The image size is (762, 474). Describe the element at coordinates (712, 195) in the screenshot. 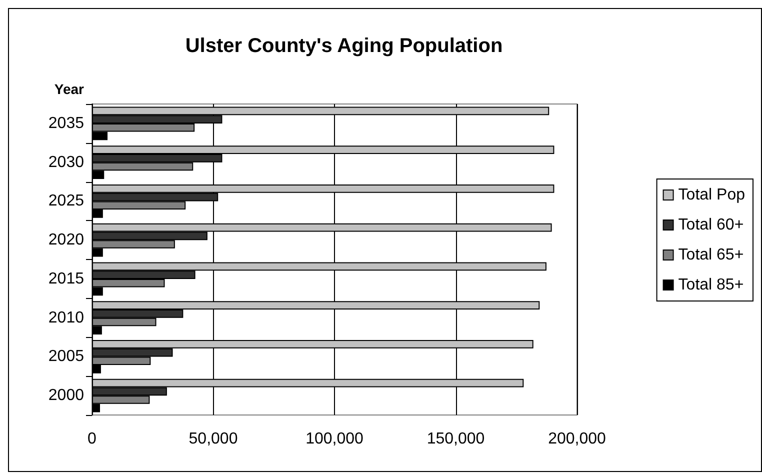

I see `legend-label: Total Pop` at that location.